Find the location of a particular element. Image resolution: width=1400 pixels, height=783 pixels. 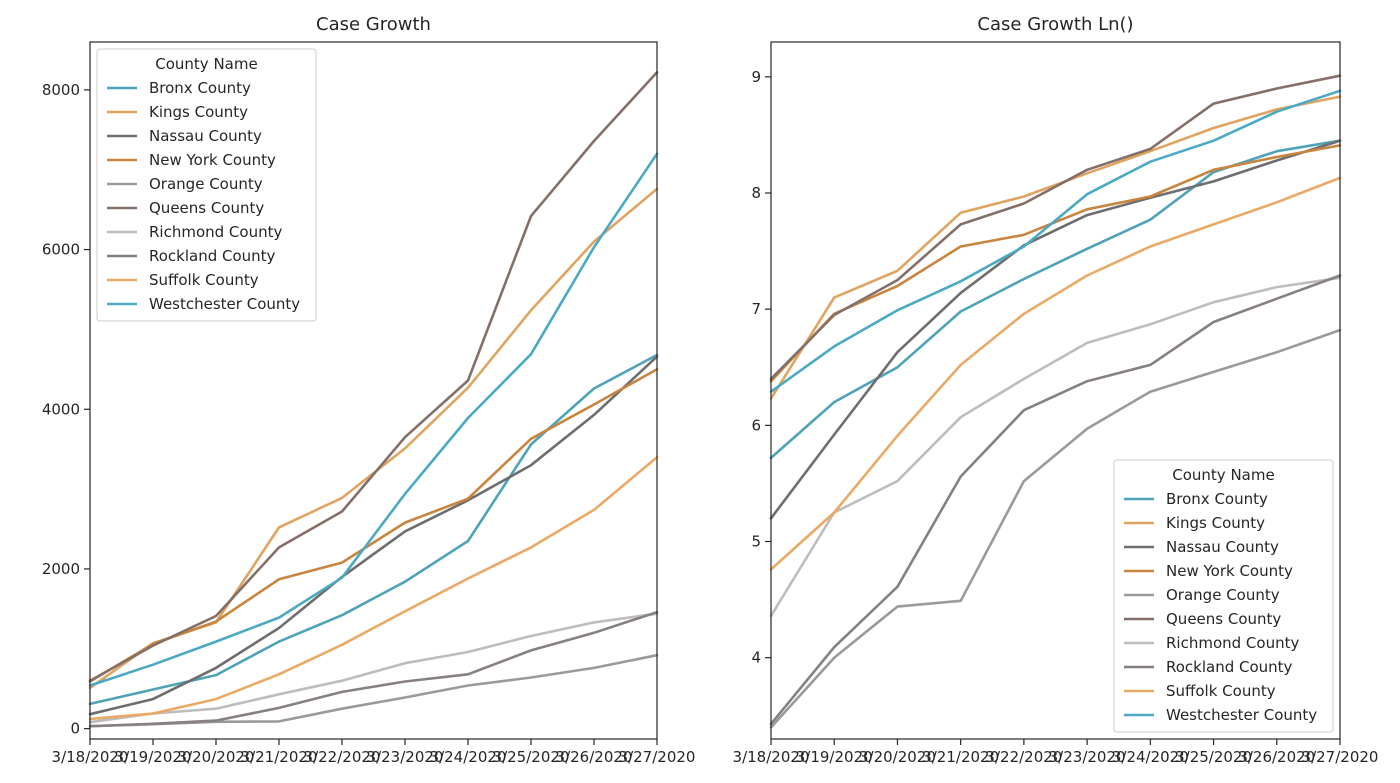

y-tick-label: 2000 is located at coordinates (61, 569).